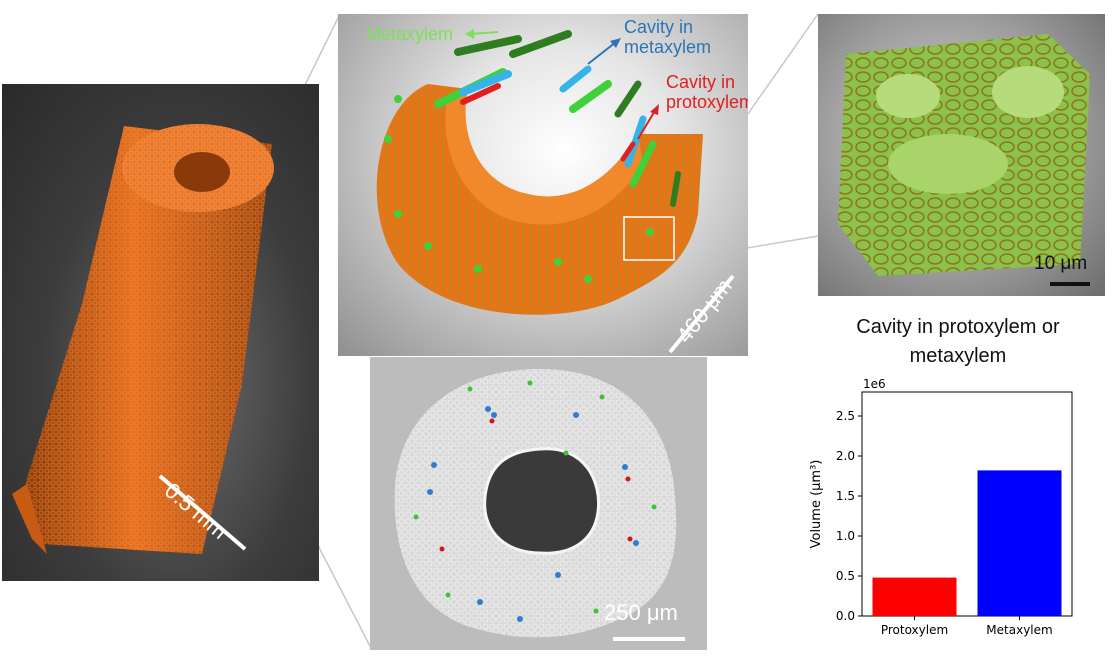 This screenshot has width=1114, height=659. What do you see at coordinates (958, 341) in the screenshot?
I see `chart-title: Cavity in protoxylem or metaxylem` at bounding box center [958, 341].